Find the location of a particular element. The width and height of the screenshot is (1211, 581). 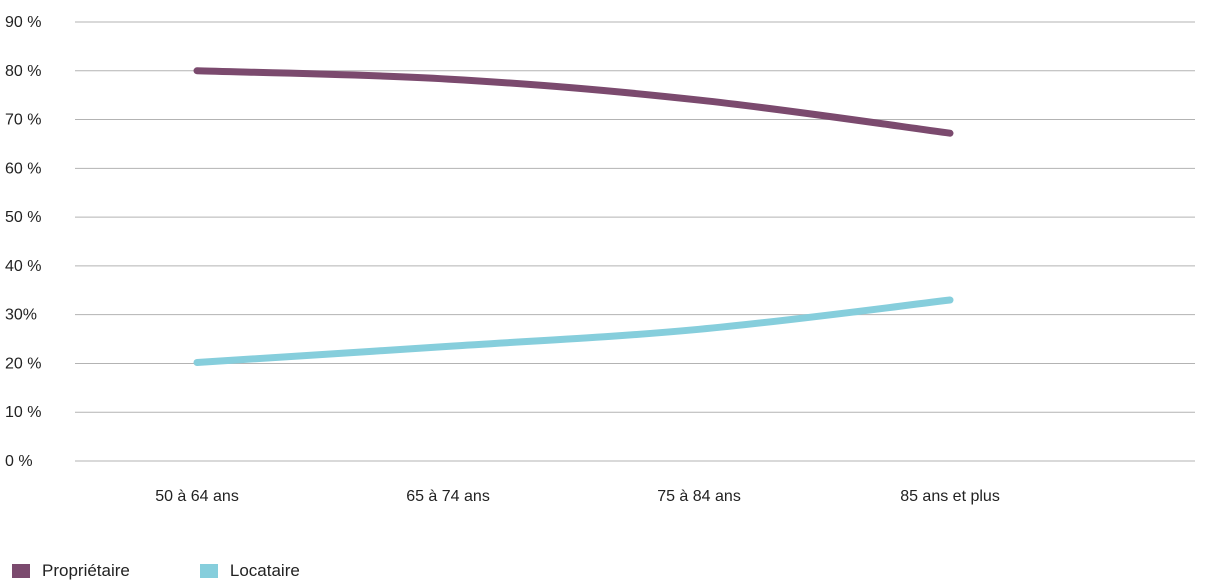

y-tick-label: 70 % is located at coordinates (23, 120).